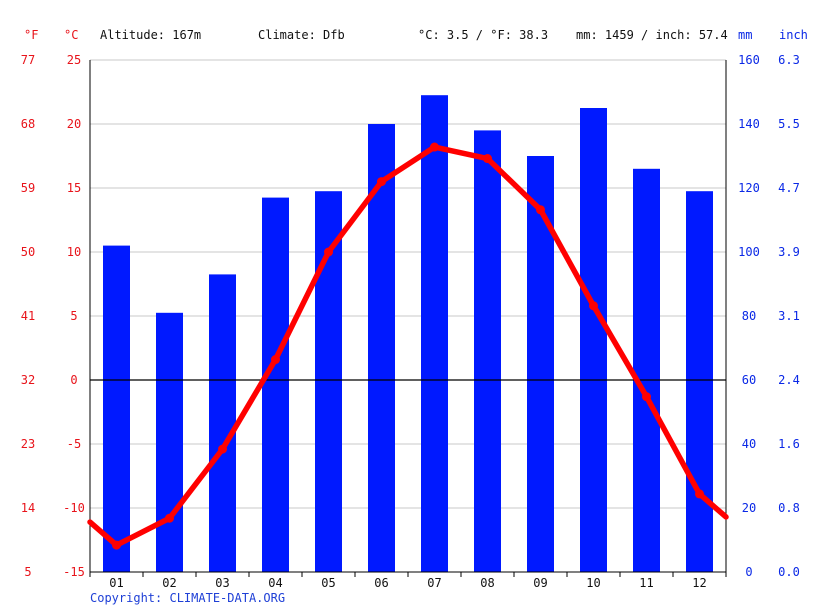  What do you see at coordinates (74, 124) in the screenshot?
I see `tick-label-c: 20` at bounding box center [74, 124].